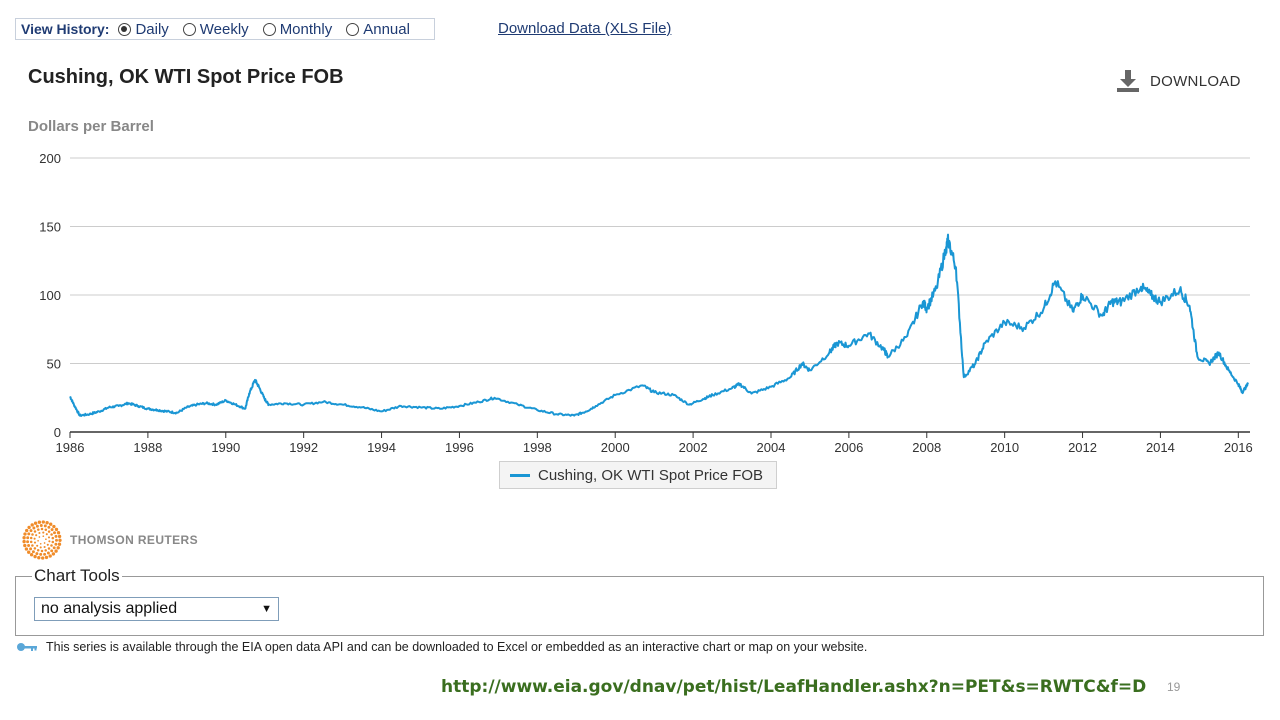 The image size is (1280, 720). Describe the element at coordinates (110, 540) in the screenshot. I see `thomson-reuters-brand: THOMSON REUTERS` at that location.